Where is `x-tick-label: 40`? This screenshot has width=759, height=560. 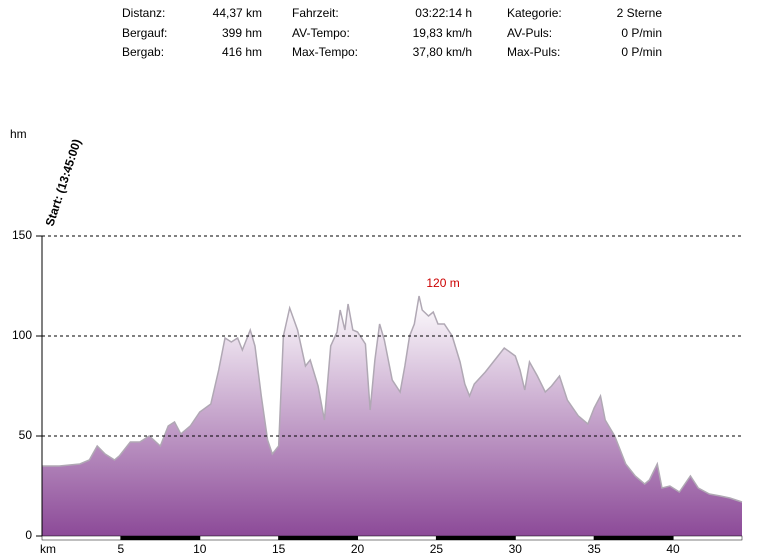
x-tick-label: 40 is located at coordinates (673, 549).